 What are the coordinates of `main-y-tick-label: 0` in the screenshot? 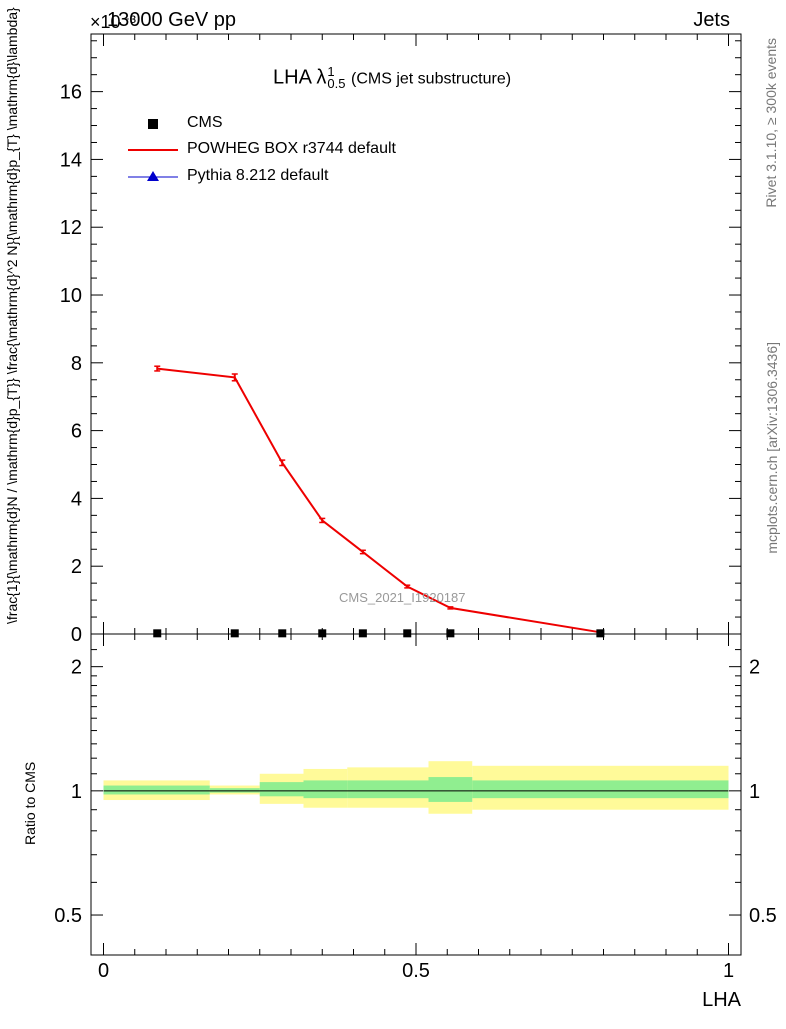 It's located at (76, 635).